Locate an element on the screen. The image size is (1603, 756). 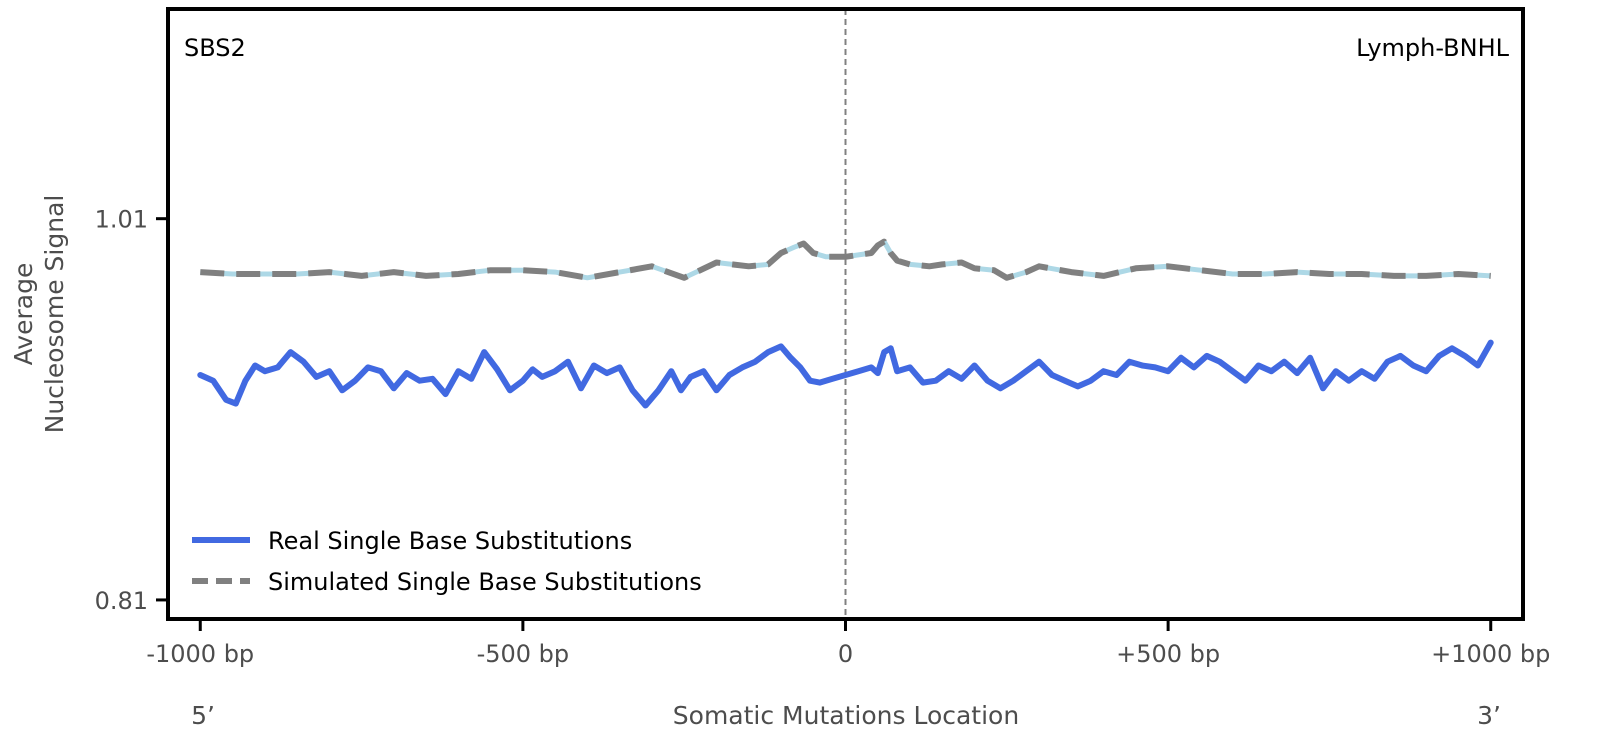
x-axis: -1000 bp -500 bp 0 +500 bp +1000 bp is located at coordinates (848, 643).